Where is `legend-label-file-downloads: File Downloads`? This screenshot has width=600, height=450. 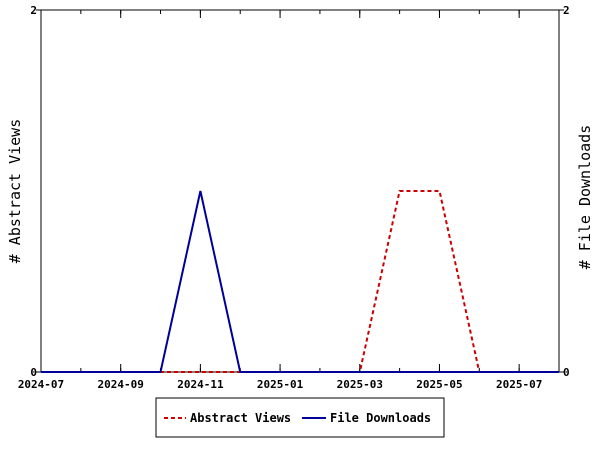
legend-label-file-downloads: File Downloads is located at coordinates (380, 418).